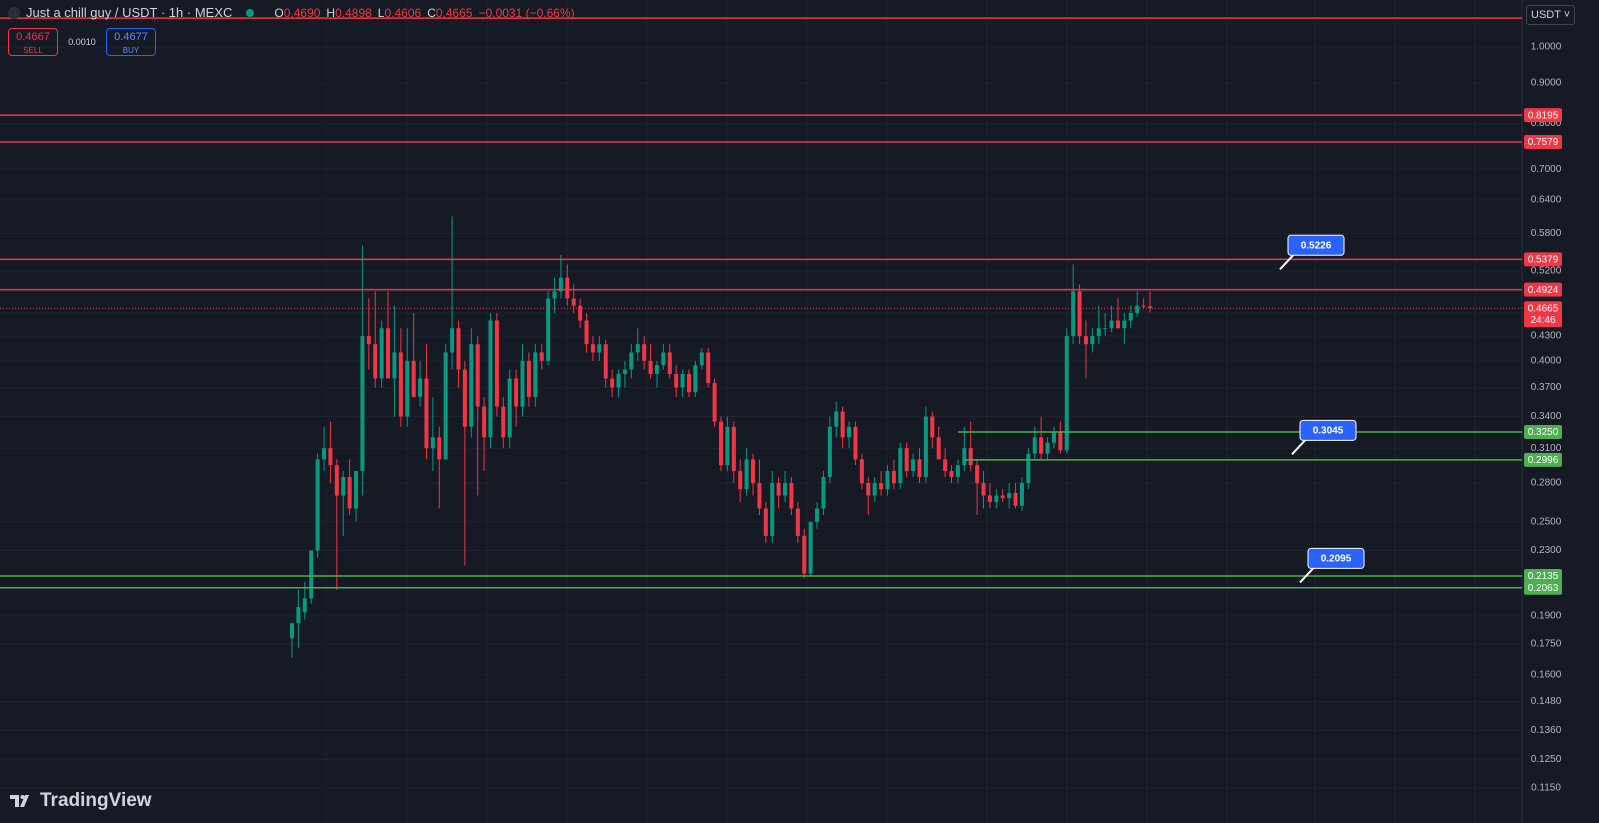 The height and width of the screenshot is (823, 1599). What do you see at coordinates (1546, 233) in the screenshot?
I see `y-tick-label: 0.5800` at bounding box center [1546, 233].